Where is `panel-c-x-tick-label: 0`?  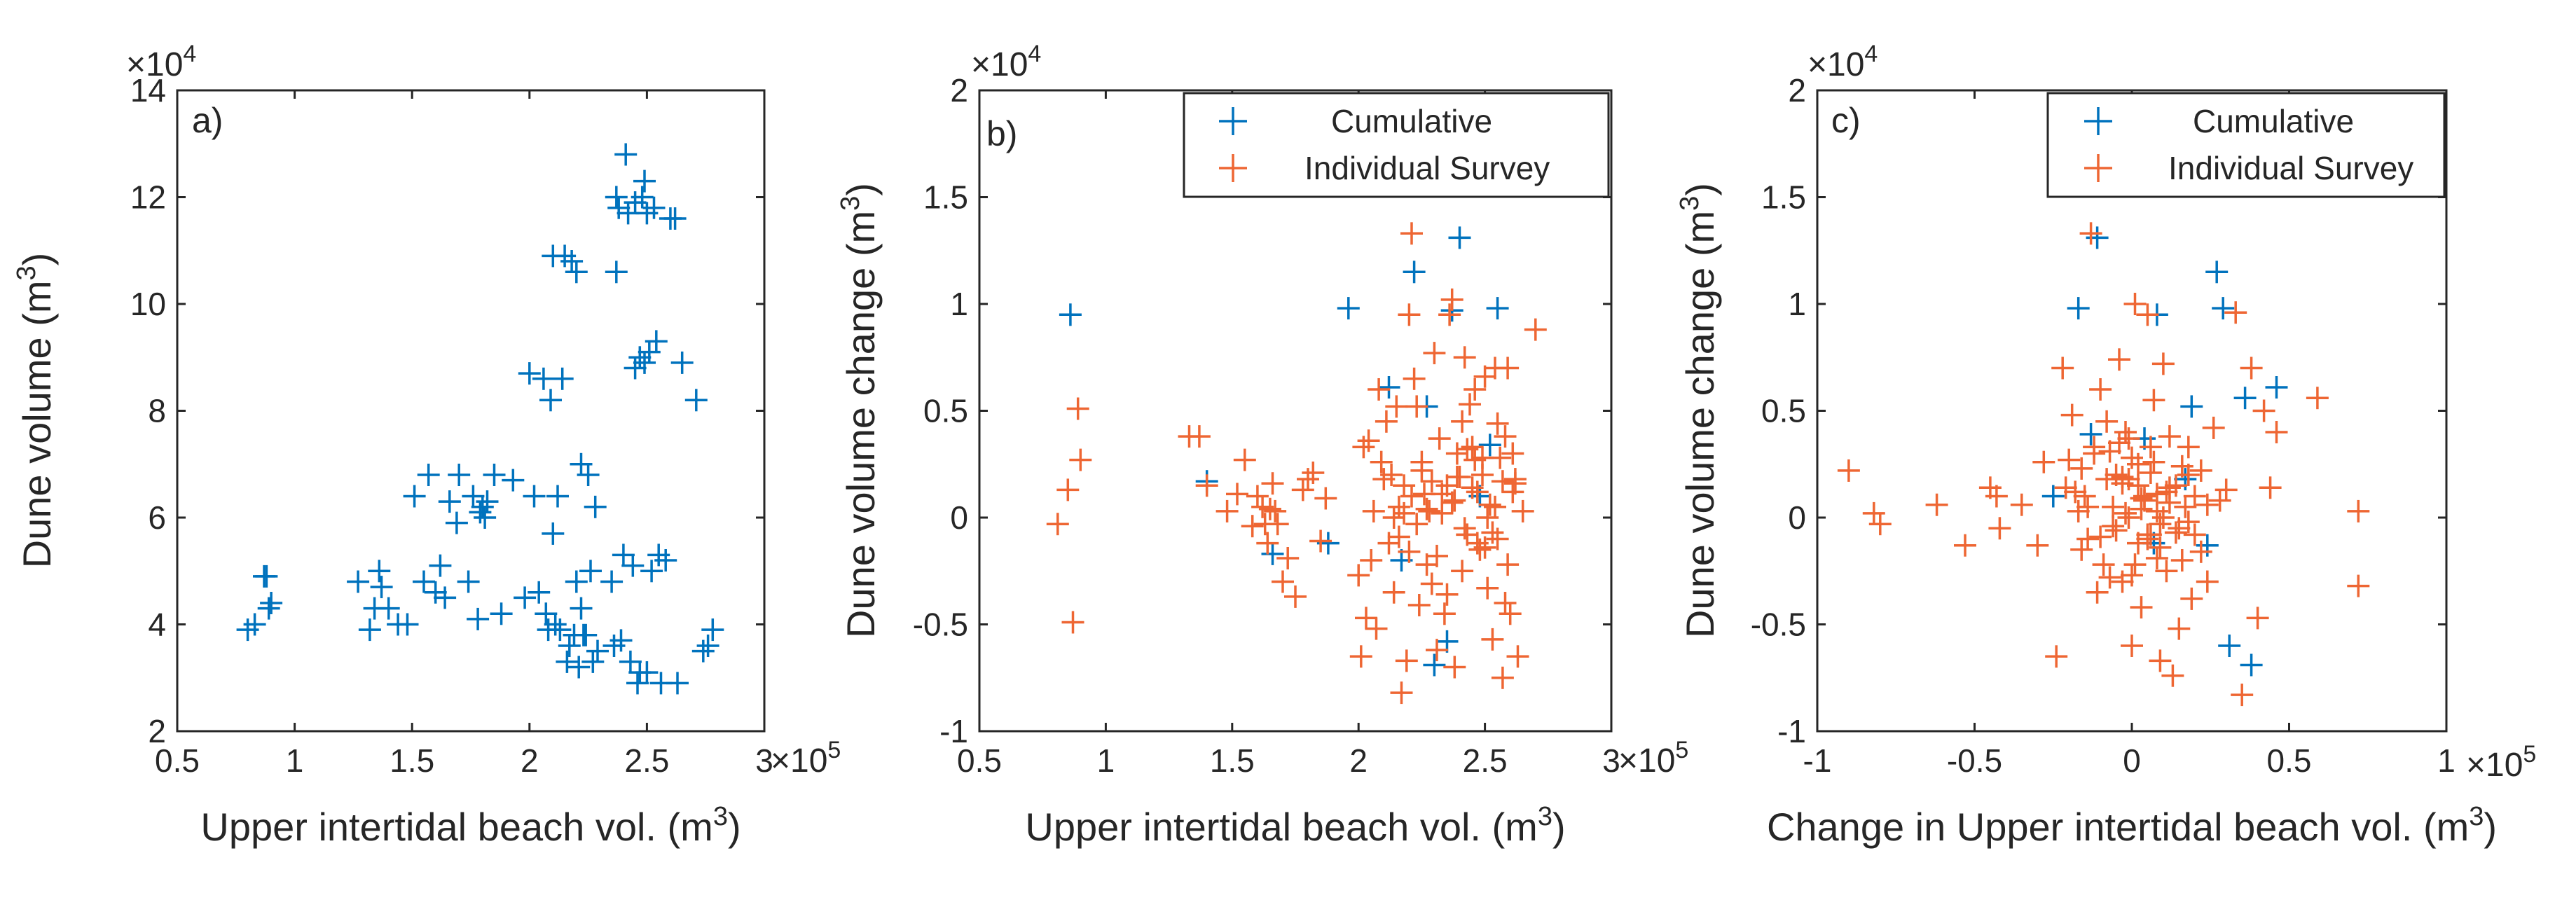 panel-c-x-tick-label: 0 is located at coordinates (2132, 760).